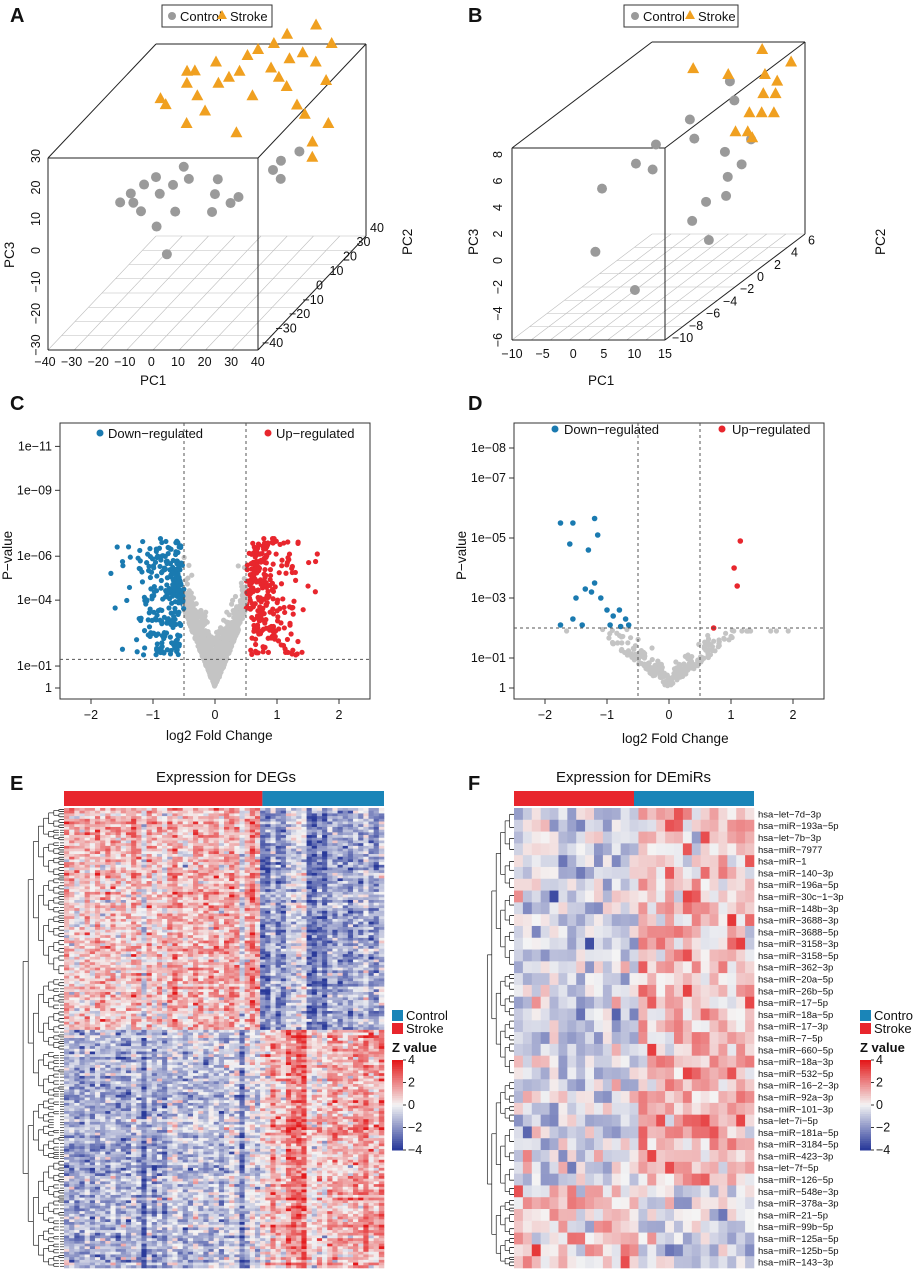 The height and width of the screenshot is (1276, 913). What do you see at coordinates (629, 654) in the screenshot?
I see `mirna-point` at bounding box center [629, 654].